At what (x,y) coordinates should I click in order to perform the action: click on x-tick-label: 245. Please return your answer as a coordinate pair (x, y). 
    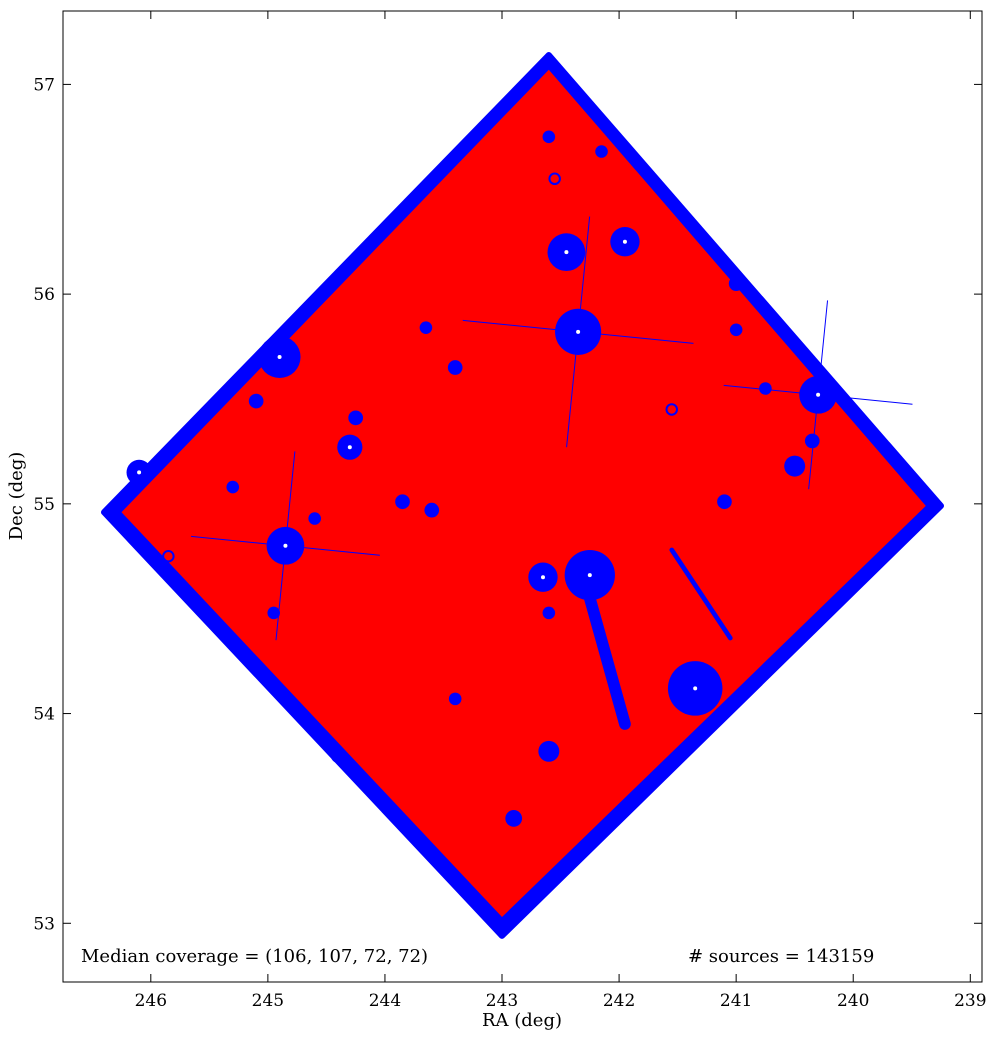
    Looking at the image, I should click on (268, 1001).